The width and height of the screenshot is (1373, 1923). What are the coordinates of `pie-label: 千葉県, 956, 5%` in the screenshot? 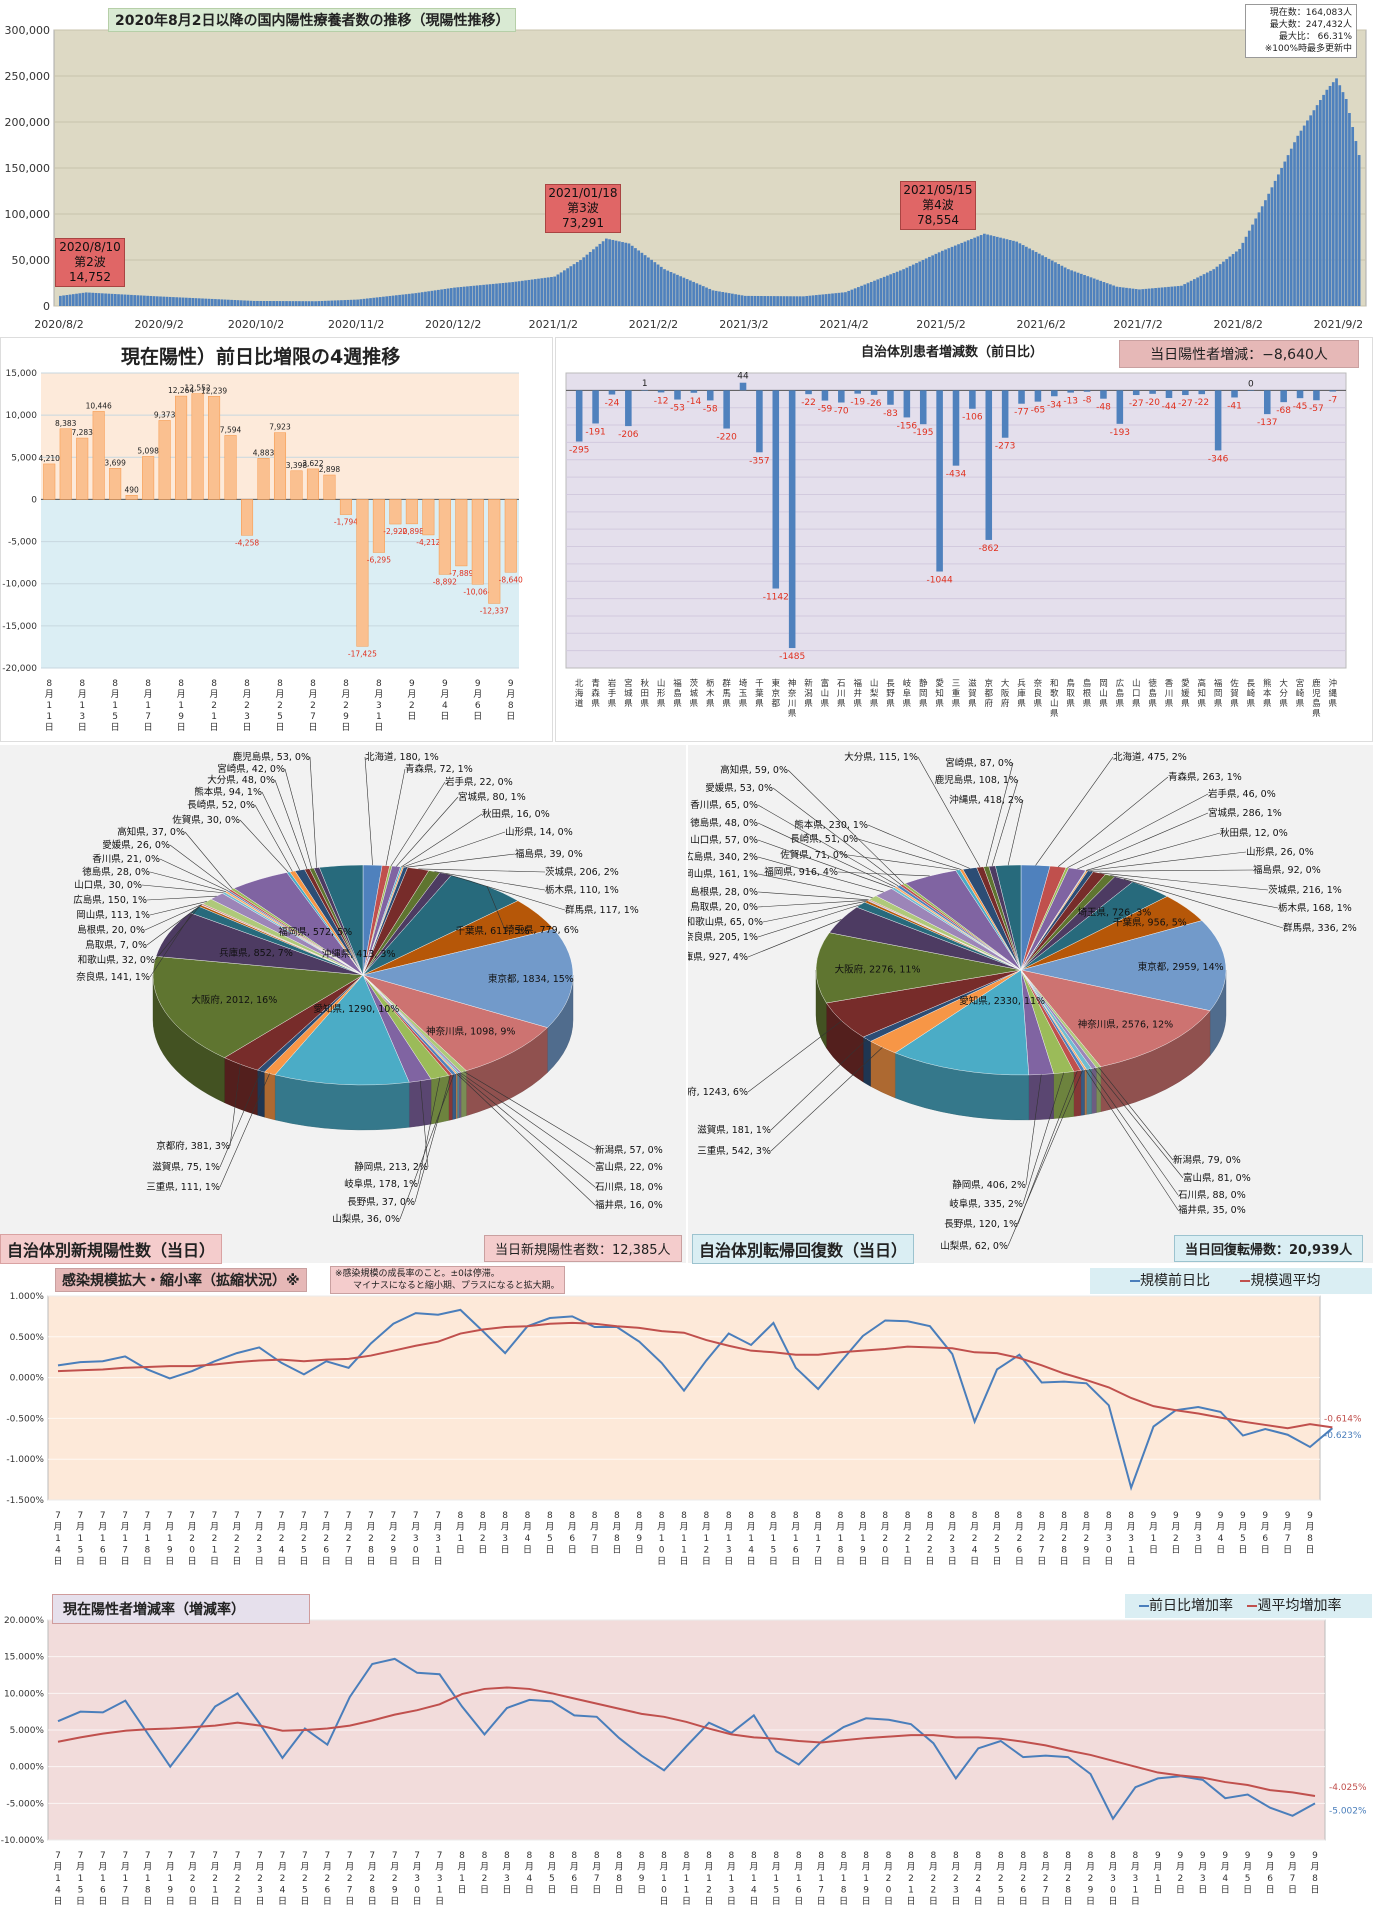 It's located at (1150, 923).